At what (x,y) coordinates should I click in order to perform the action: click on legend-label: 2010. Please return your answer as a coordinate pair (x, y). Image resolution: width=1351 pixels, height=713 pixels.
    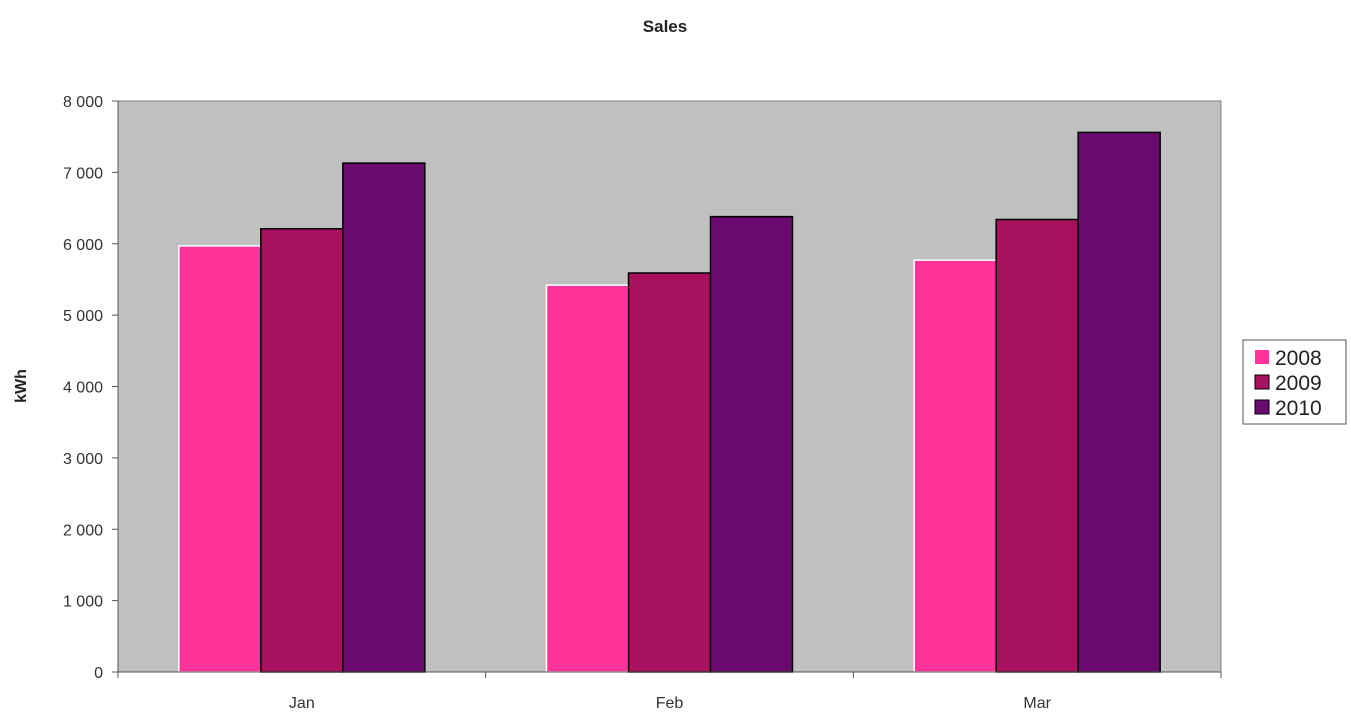
    Looking at the image, I should click on (1298, 408).